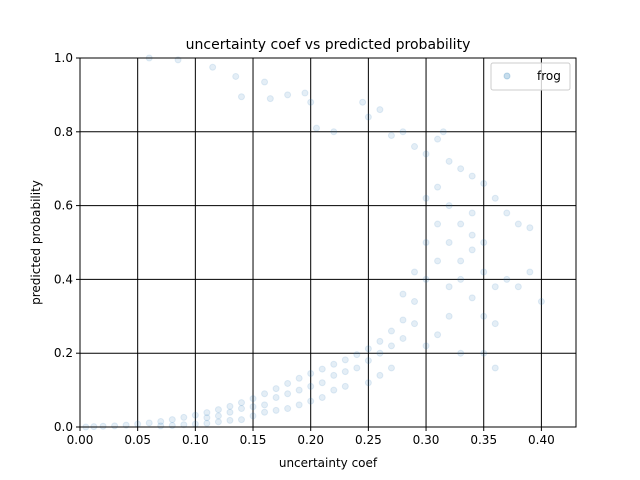 Image resolution: width=640 pixels, height=480 pixels. What do you see at coordinates (63, 427) in the screenshot?
I see `y-tick-label-0: 0.0` at bounding box center [63, 427].